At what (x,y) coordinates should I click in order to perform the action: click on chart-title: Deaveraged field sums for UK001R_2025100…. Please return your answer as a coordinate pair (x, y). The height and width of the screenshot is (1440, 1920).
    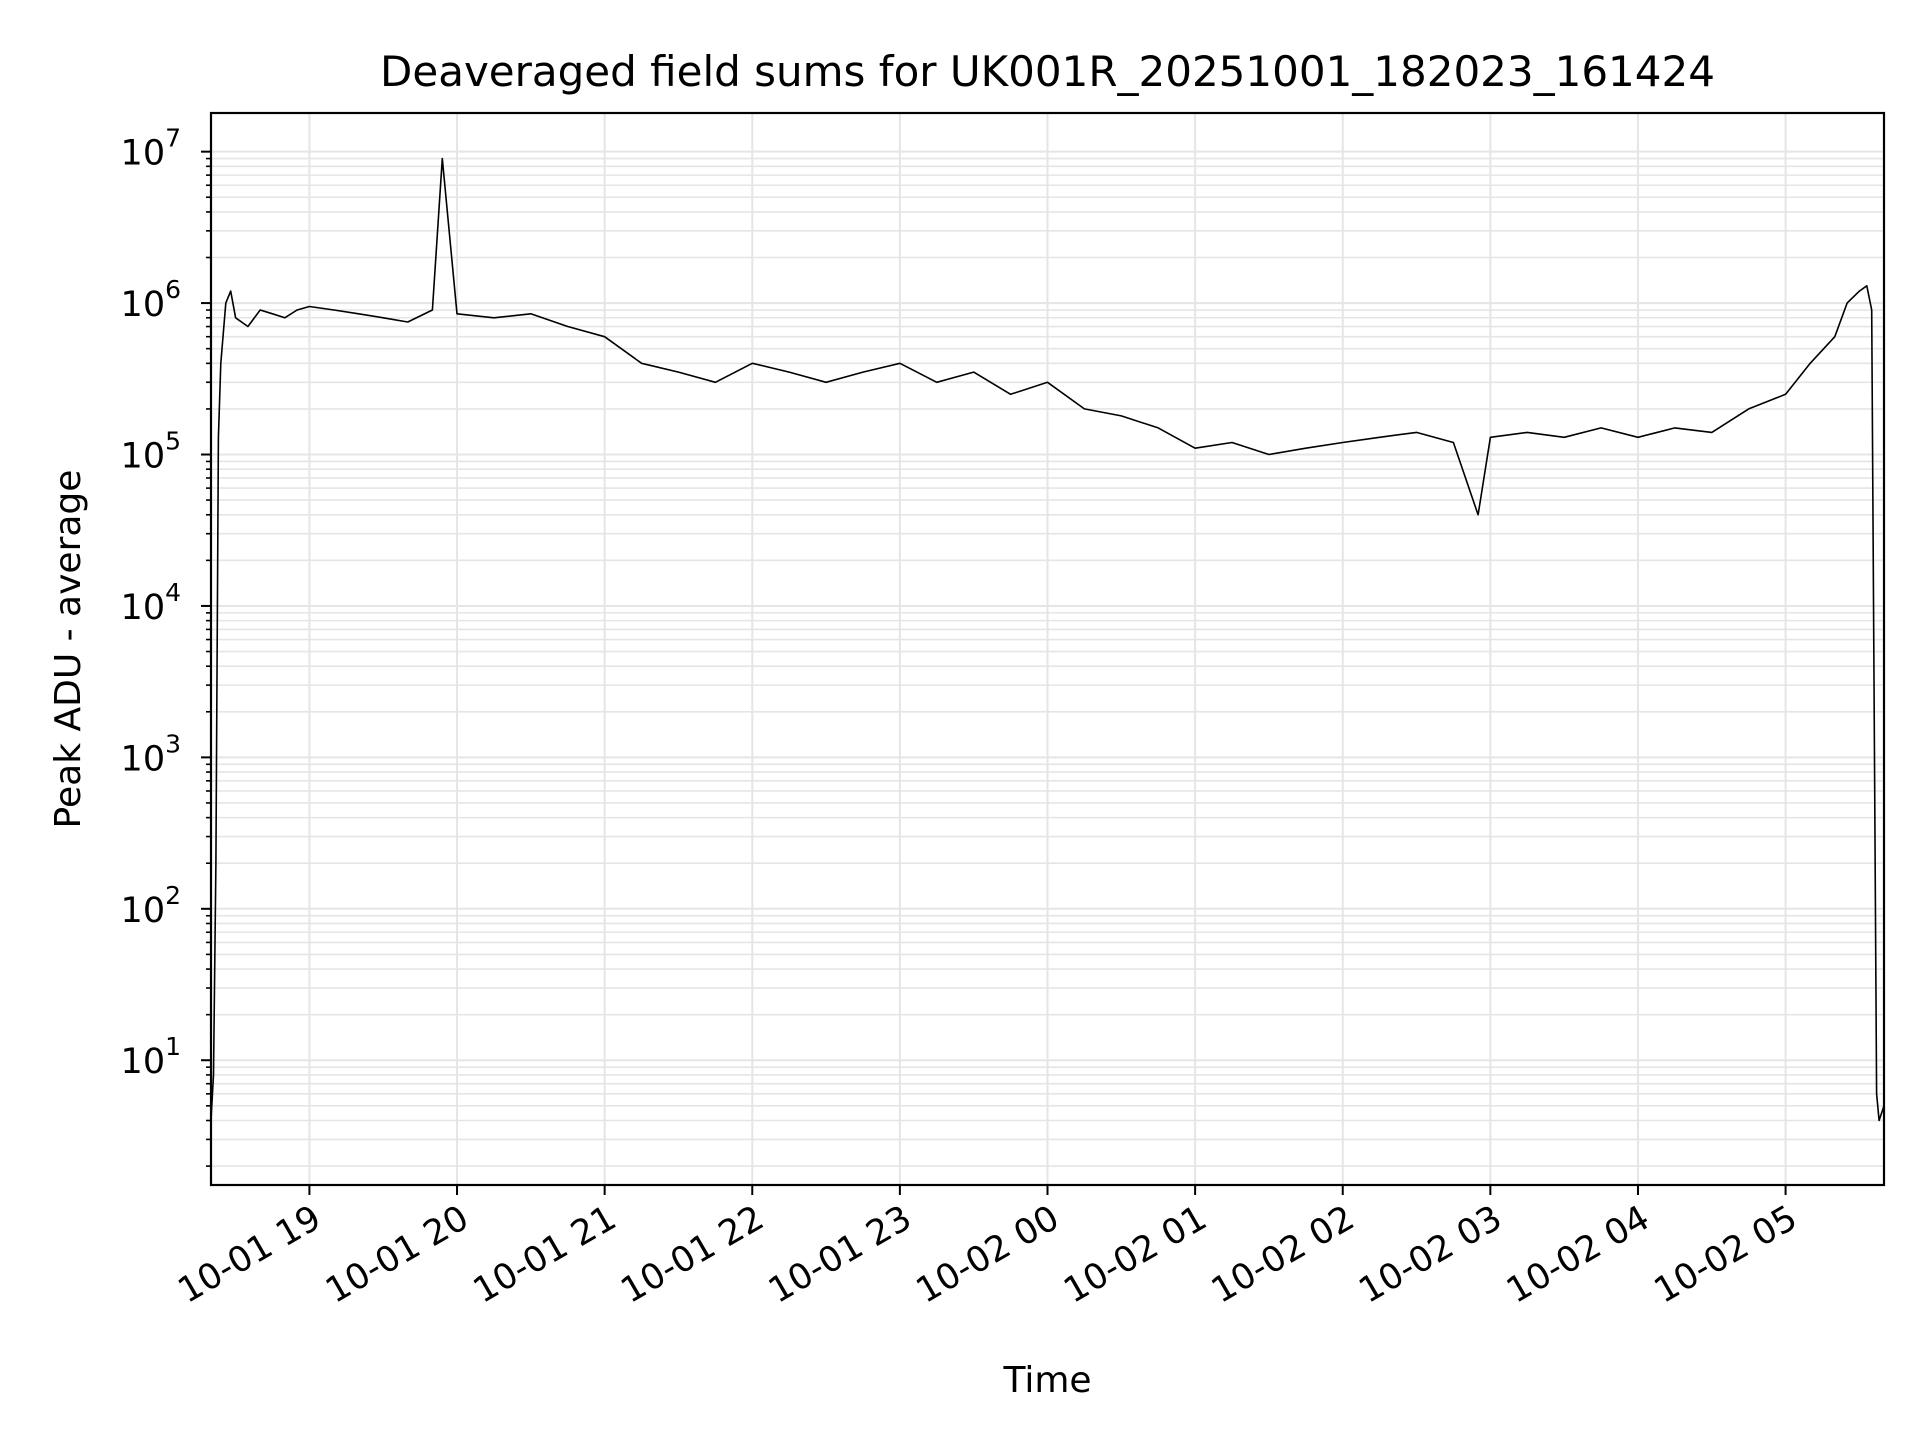
    Looking at the image, I should click on (1047, 71).